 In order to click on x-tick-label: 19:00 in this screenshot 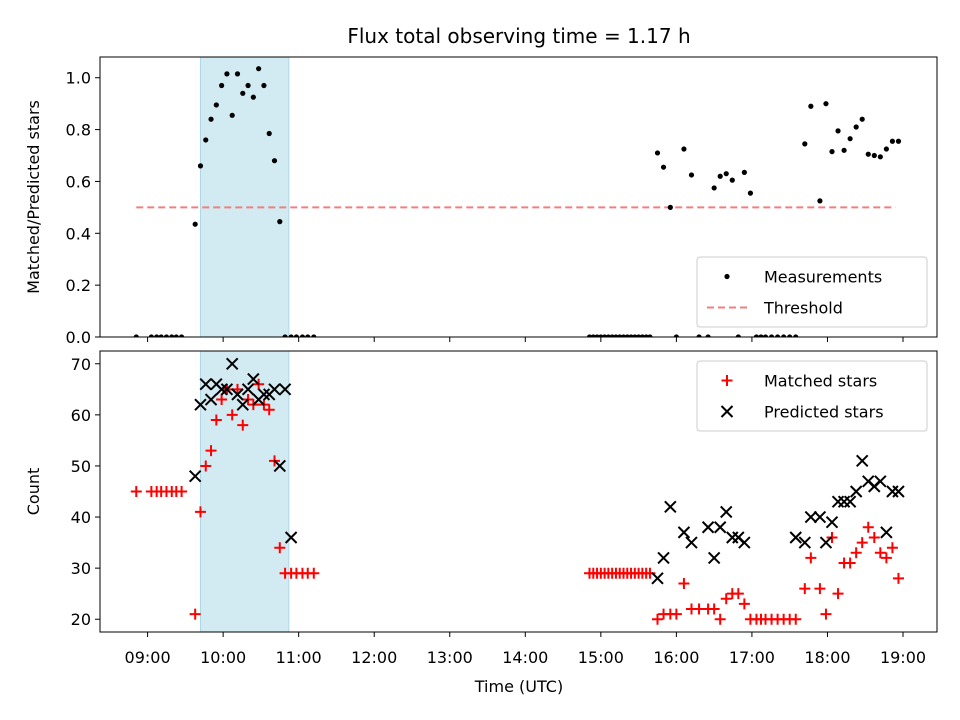, I will do `click(903, 657)`.